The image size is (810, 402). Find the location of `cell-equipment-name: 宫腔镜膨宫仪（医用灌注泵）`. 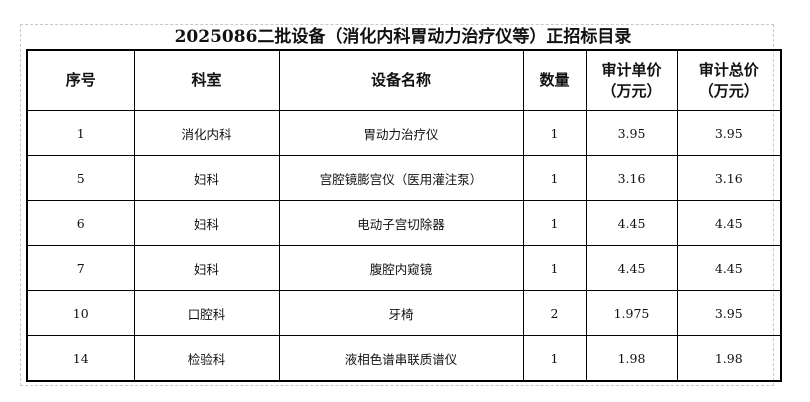

cell-equipment-name: 宫腔镜膨宫仪（医用灌注泵） is located at coordinates (401, 178).